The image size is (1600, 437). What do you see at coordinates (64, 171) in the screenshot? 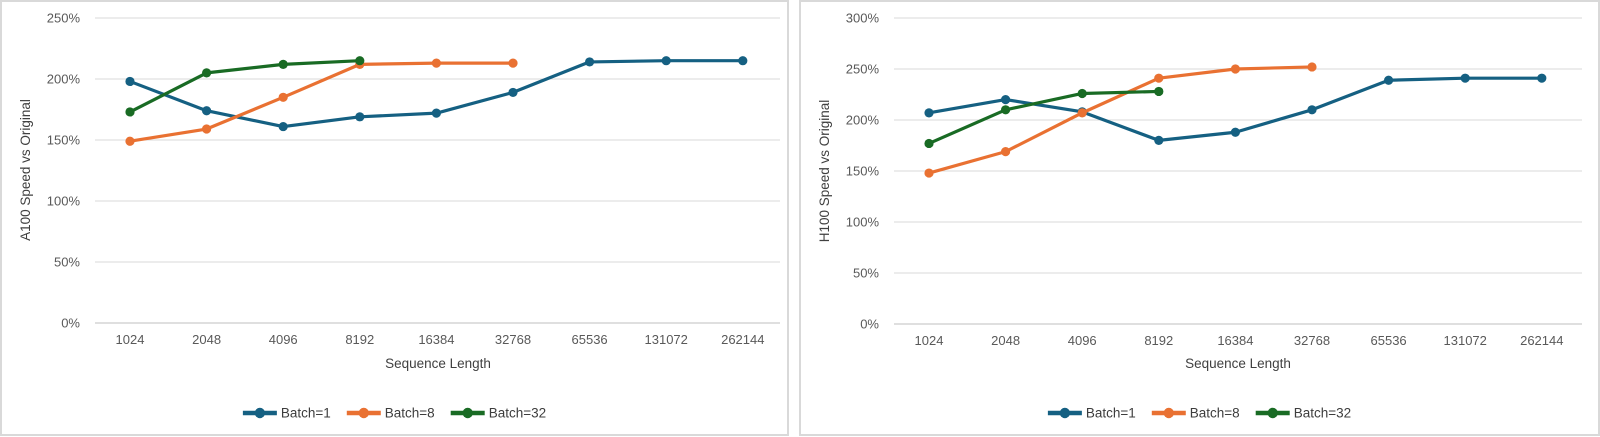
I see `y-axis-tick-labels: 0% 50% 100% 150% 200% 250%` at bounding box center [64, 171].